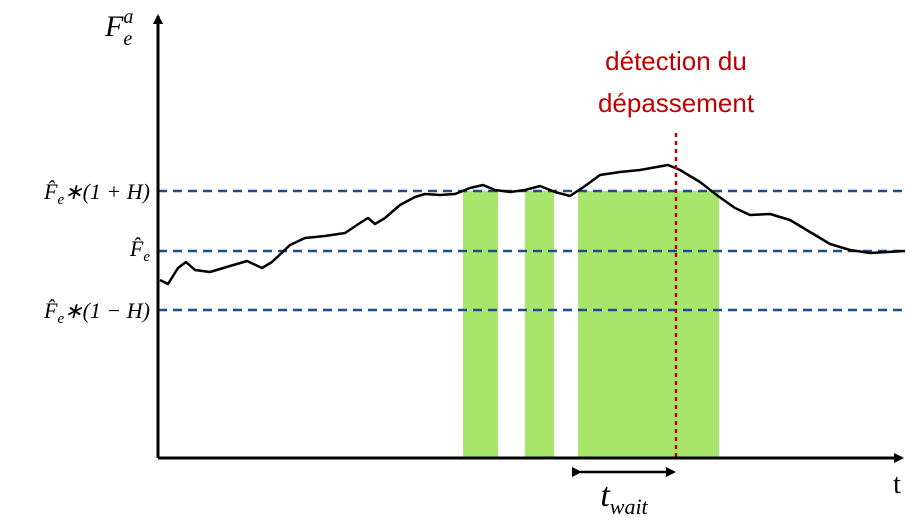 This screenshot has width=907, height=520. Describe the element at coordinates (128, 17) in the screenshot. I see `label-sup: a` at that location.